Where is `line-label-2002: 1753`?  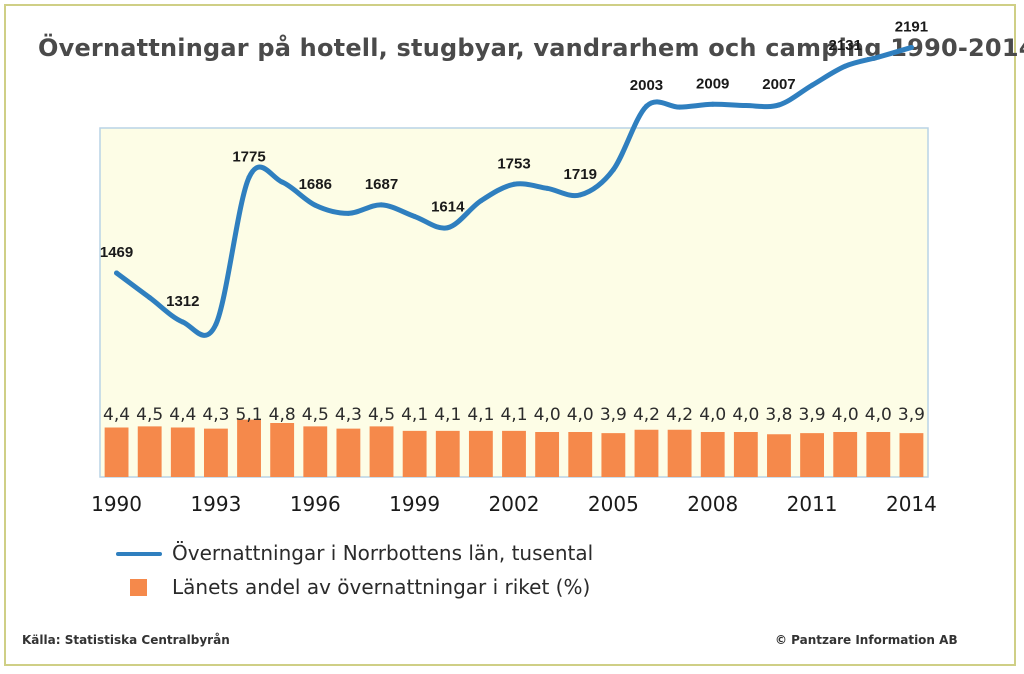 line-label-2002: 1753 is located at coordinates (513, 163).